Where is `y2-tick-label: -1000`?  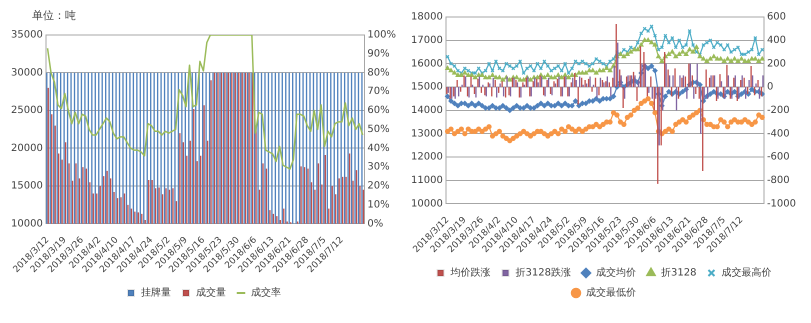
y2-tick-label: -1000 is located at coordinates (781, 204).